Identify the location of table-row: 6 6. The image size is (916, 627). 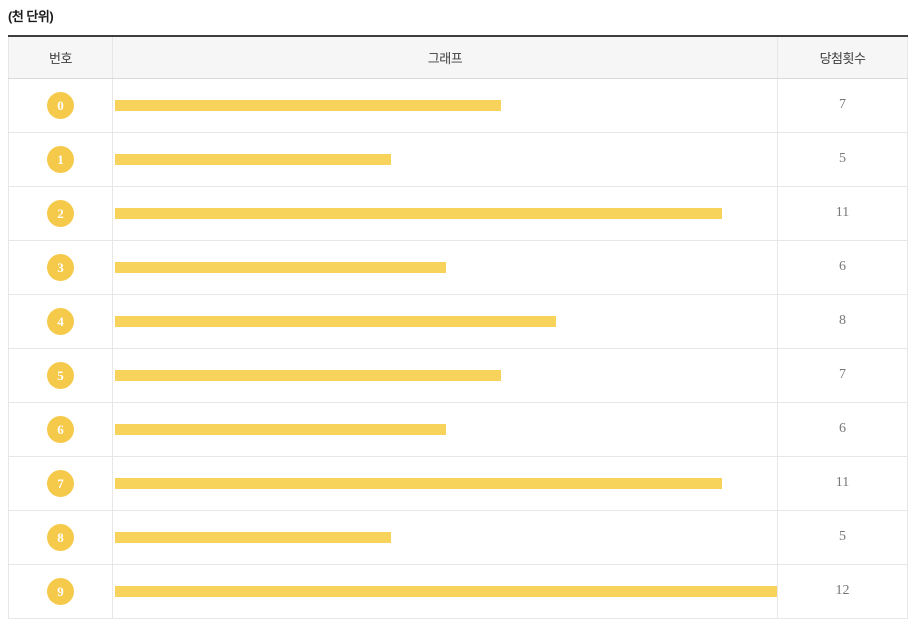
(458, 428).